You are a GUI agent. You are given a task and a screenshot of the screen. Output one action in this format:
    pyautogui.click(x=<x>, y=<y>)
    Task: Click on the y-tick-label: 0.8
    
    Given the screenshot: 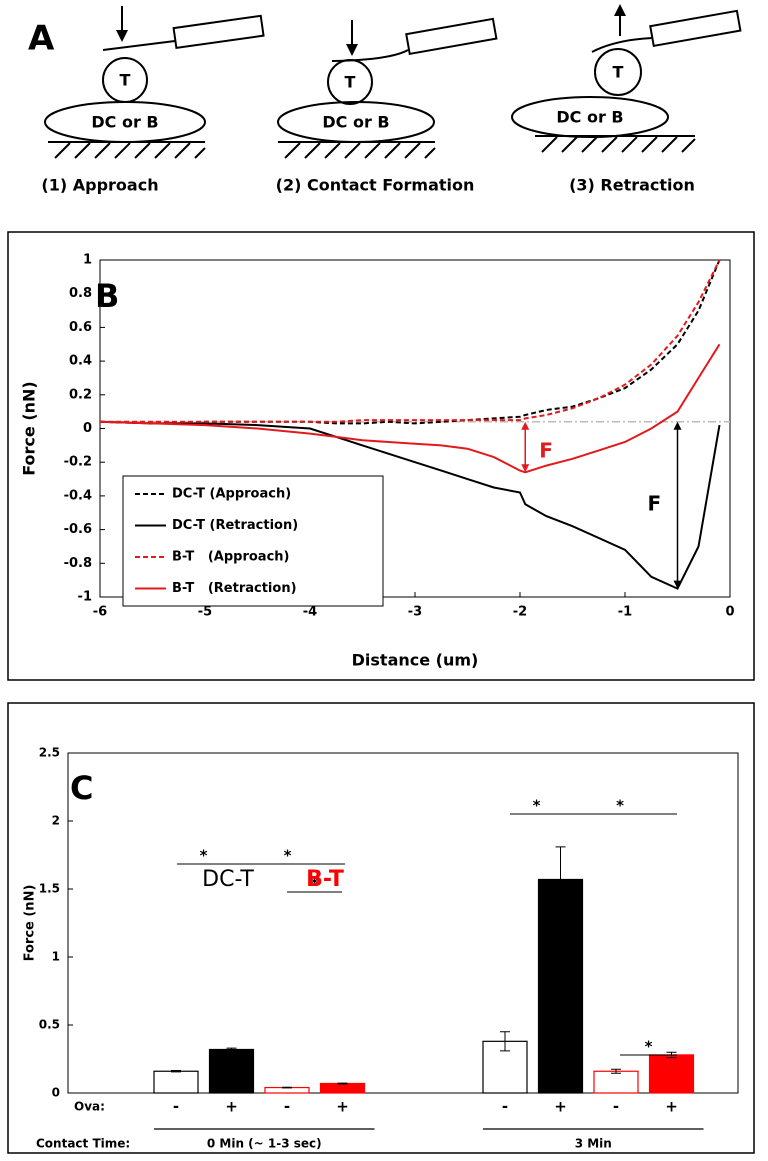 What is the action you would take?
    pyautogui.click(x=80, y=293)
    